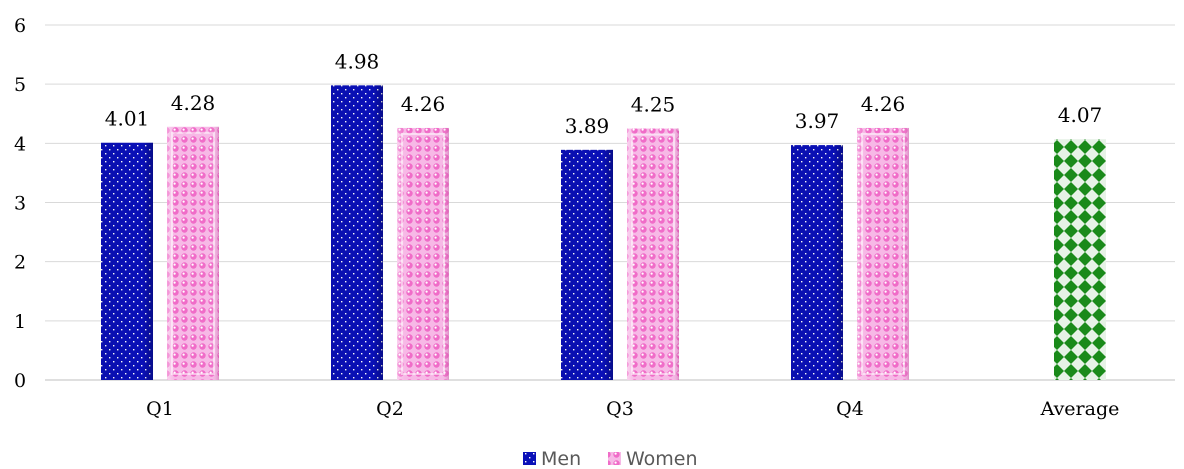 The height and width of the screenshot is (469, 1184). I want to click on x-tick-label-average: Average, so click(1080, 409).